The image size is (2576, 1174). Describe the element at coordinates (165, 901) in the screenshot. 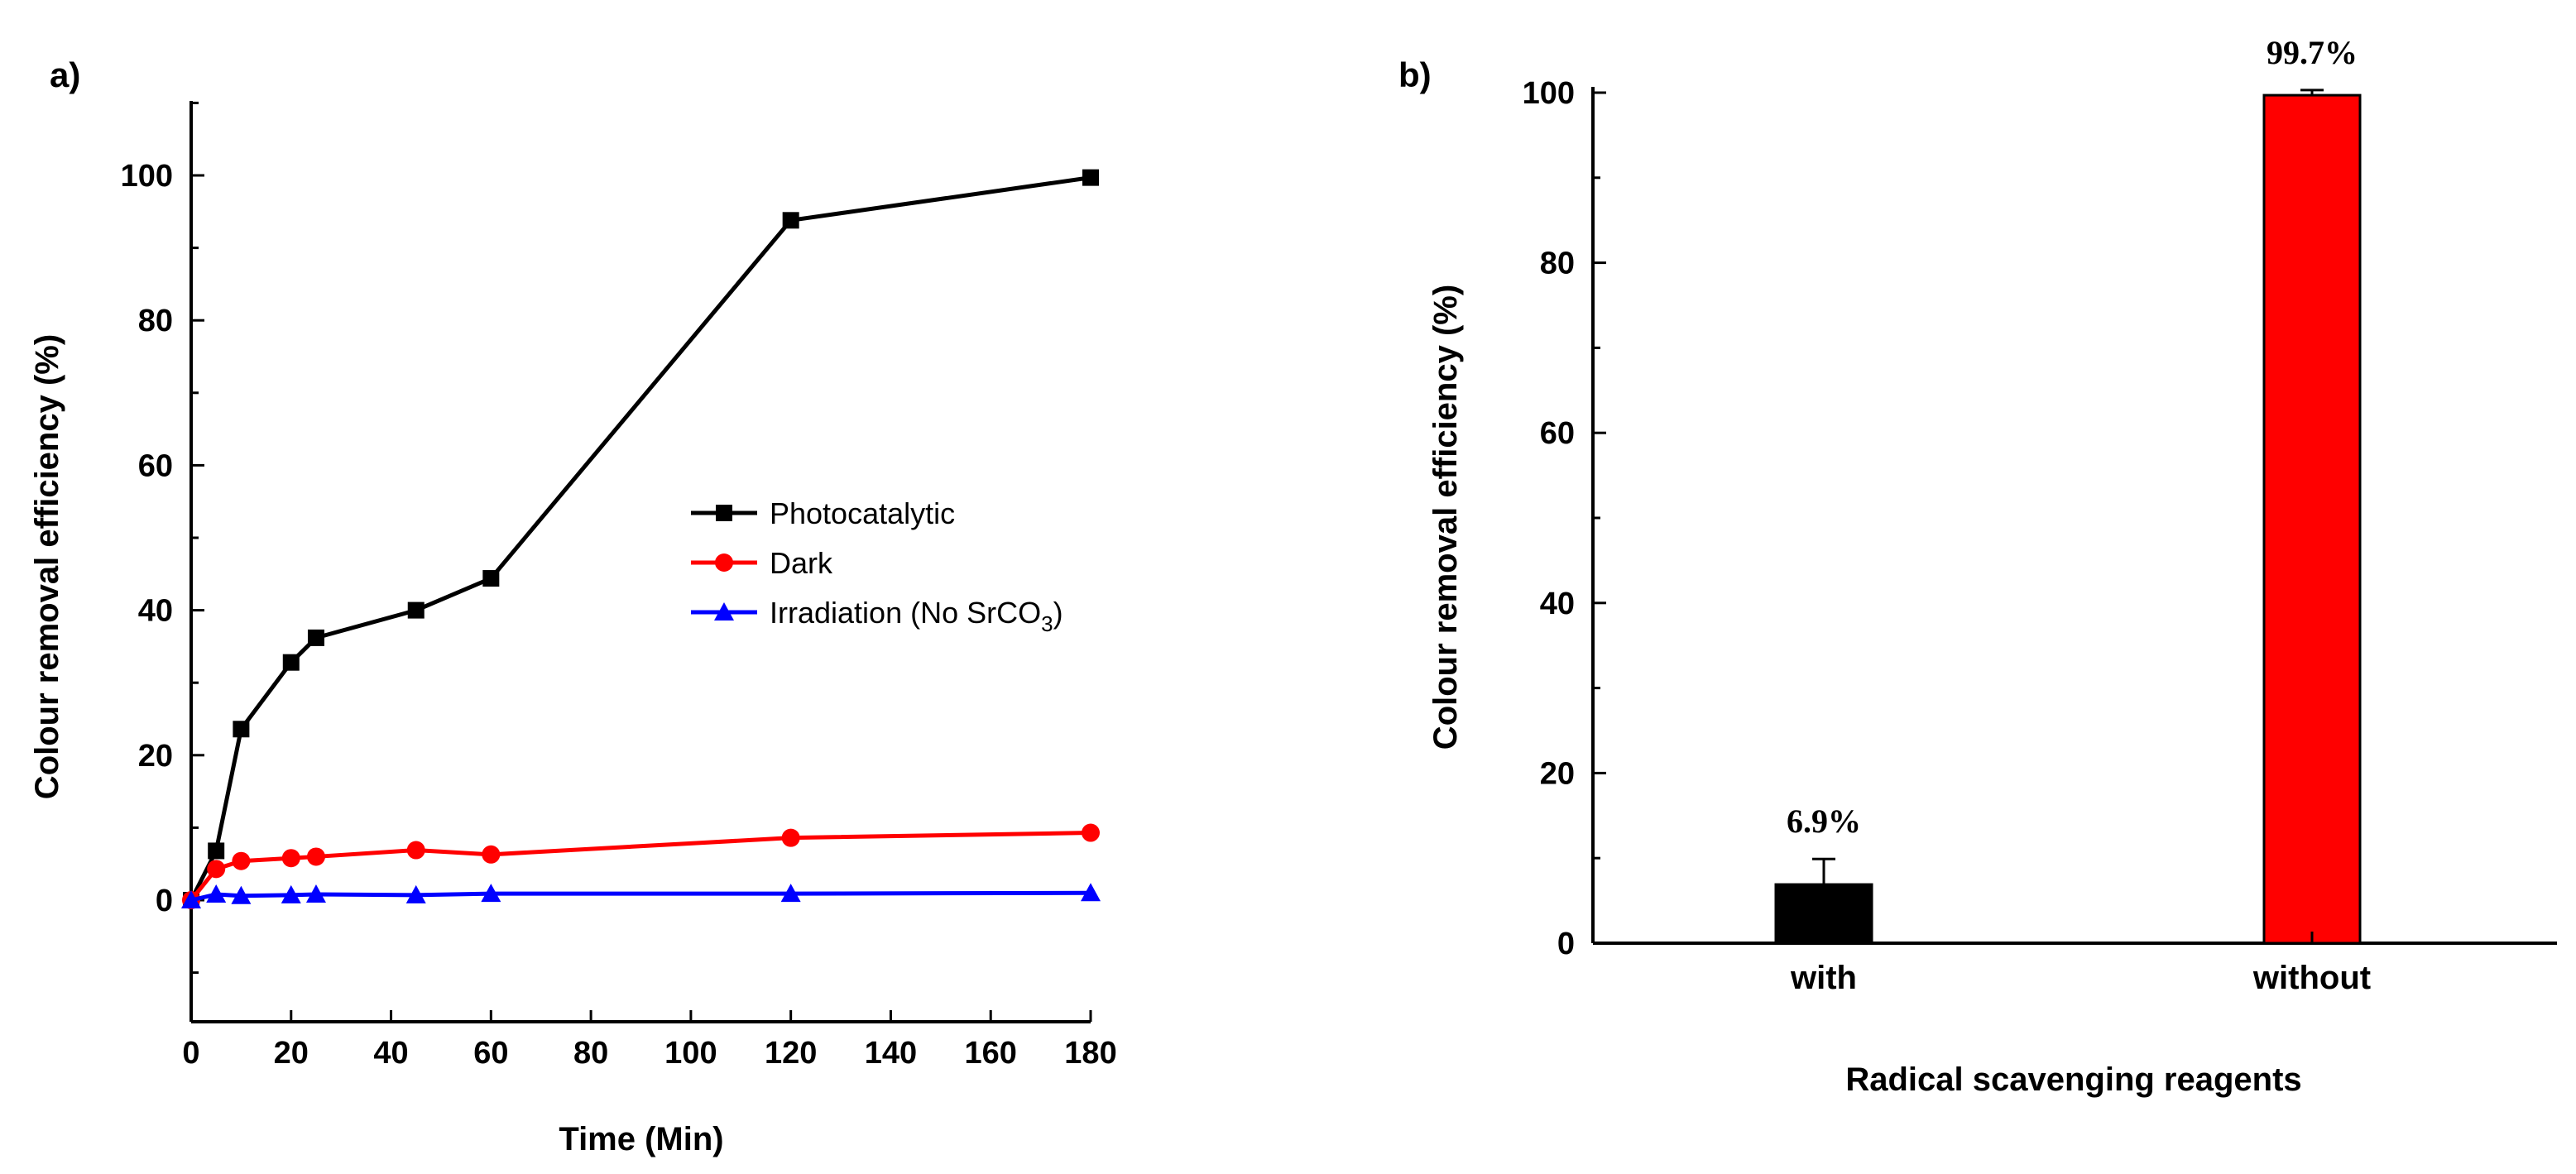

I see `y-tick-label-a: 0` at that location.